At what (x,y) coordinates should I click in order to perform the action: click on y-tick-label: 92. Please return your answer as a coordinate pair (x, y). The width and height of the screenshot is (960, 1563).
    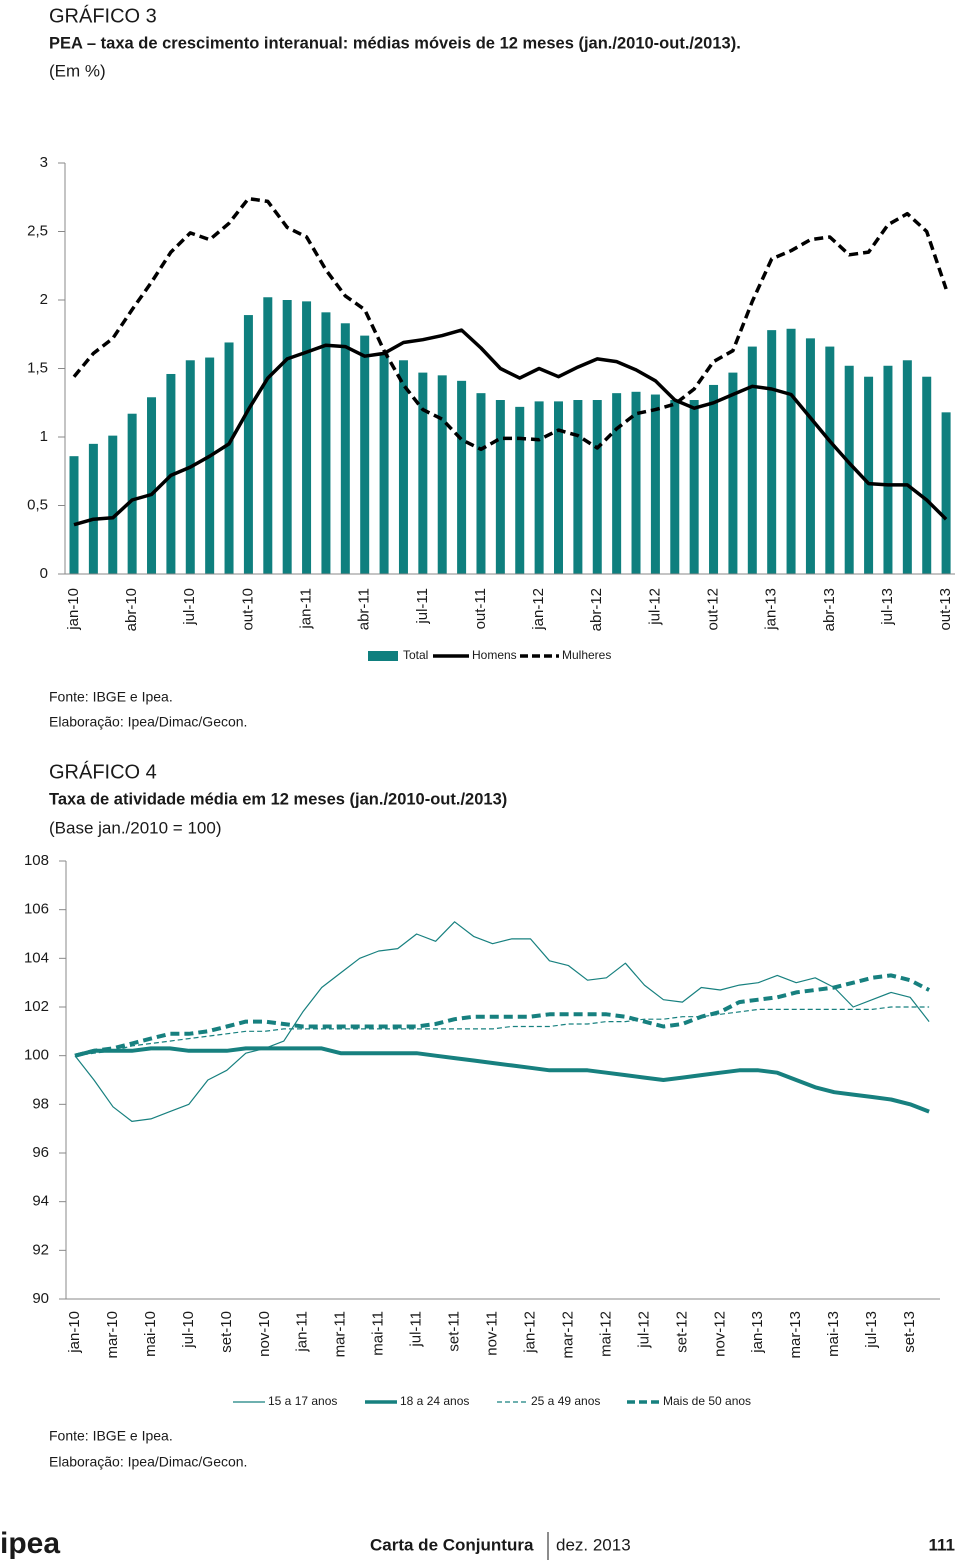
    Looking at the image, I should click on (40, 1249).